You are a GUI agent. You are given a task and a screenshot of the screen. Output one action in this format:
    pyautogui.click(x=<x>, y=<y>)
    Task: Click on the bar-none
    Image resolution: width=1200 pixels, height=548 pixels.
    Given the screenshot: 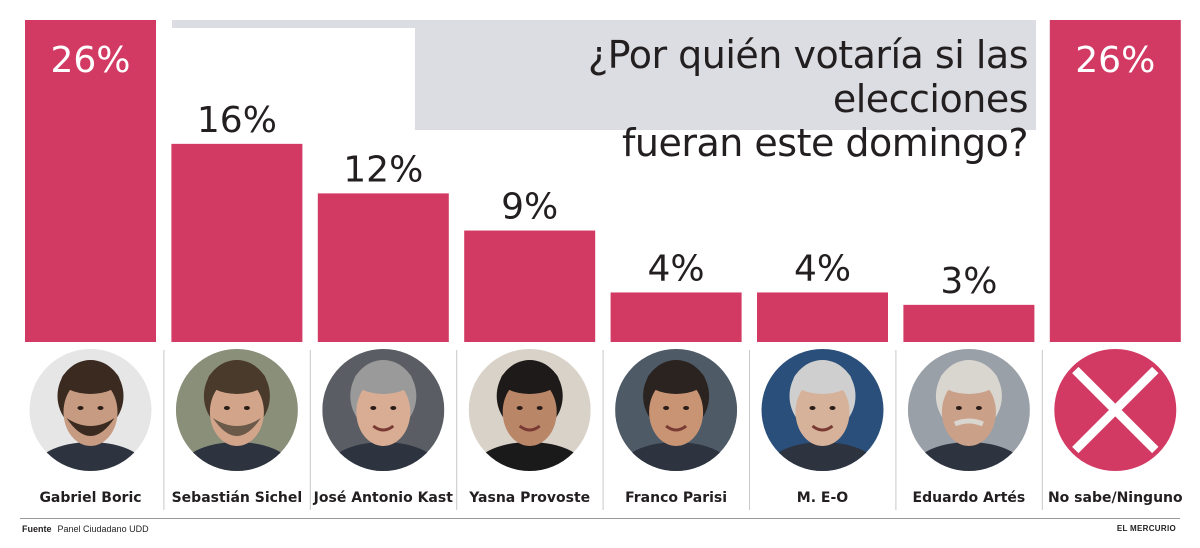 What is the action you would take?
    pyautogui.click(x=1115, y=181)
    